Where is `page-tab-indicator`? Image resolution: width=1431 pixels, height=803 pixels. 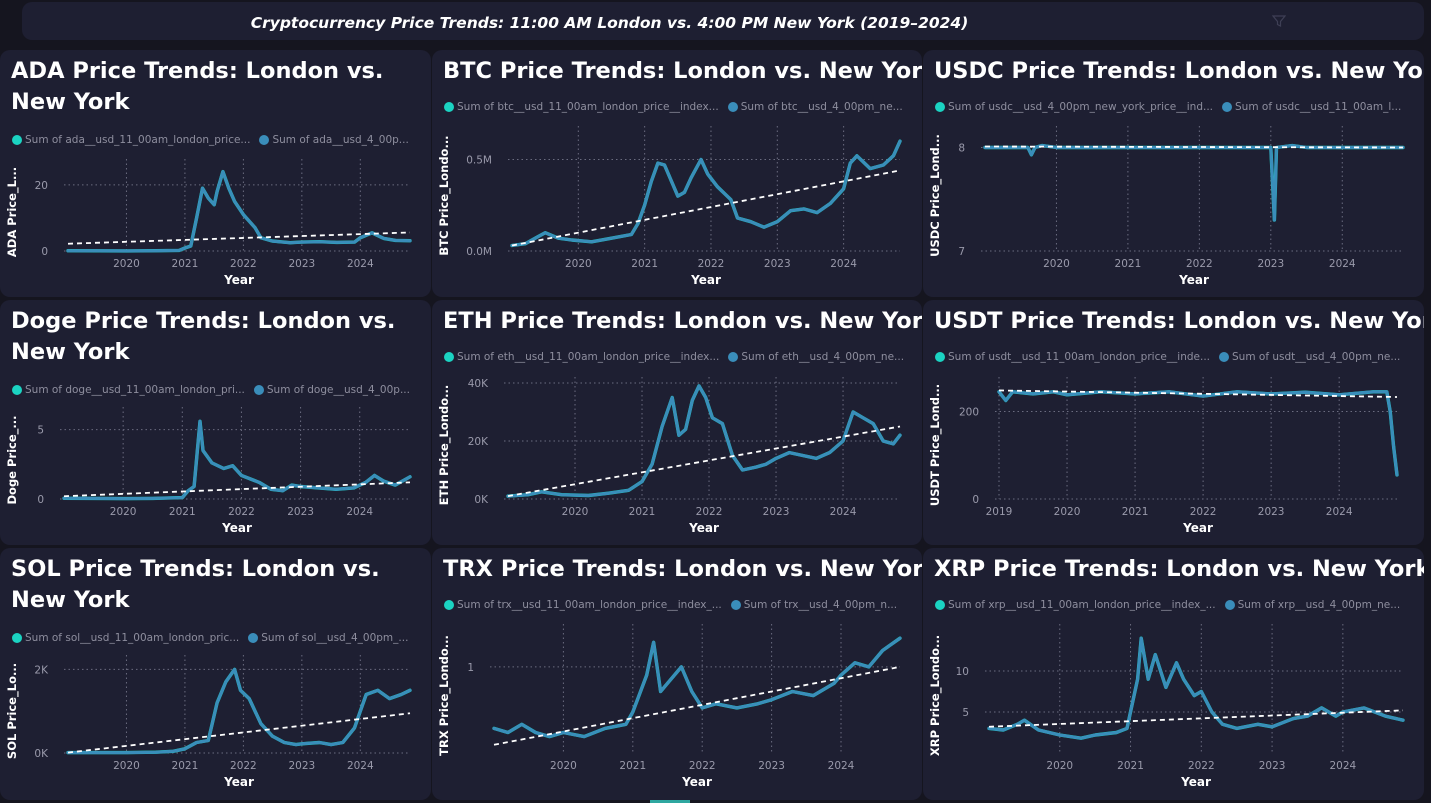
page-tab-indicator is located at coordinates (670, 801).